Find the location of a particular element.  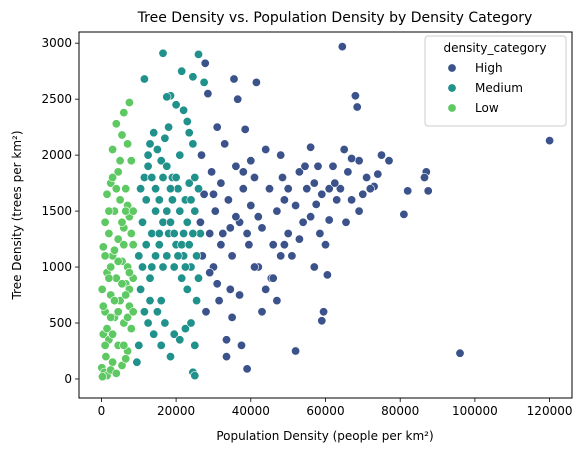

legend-marker-low is located at coordinates (452, 108).